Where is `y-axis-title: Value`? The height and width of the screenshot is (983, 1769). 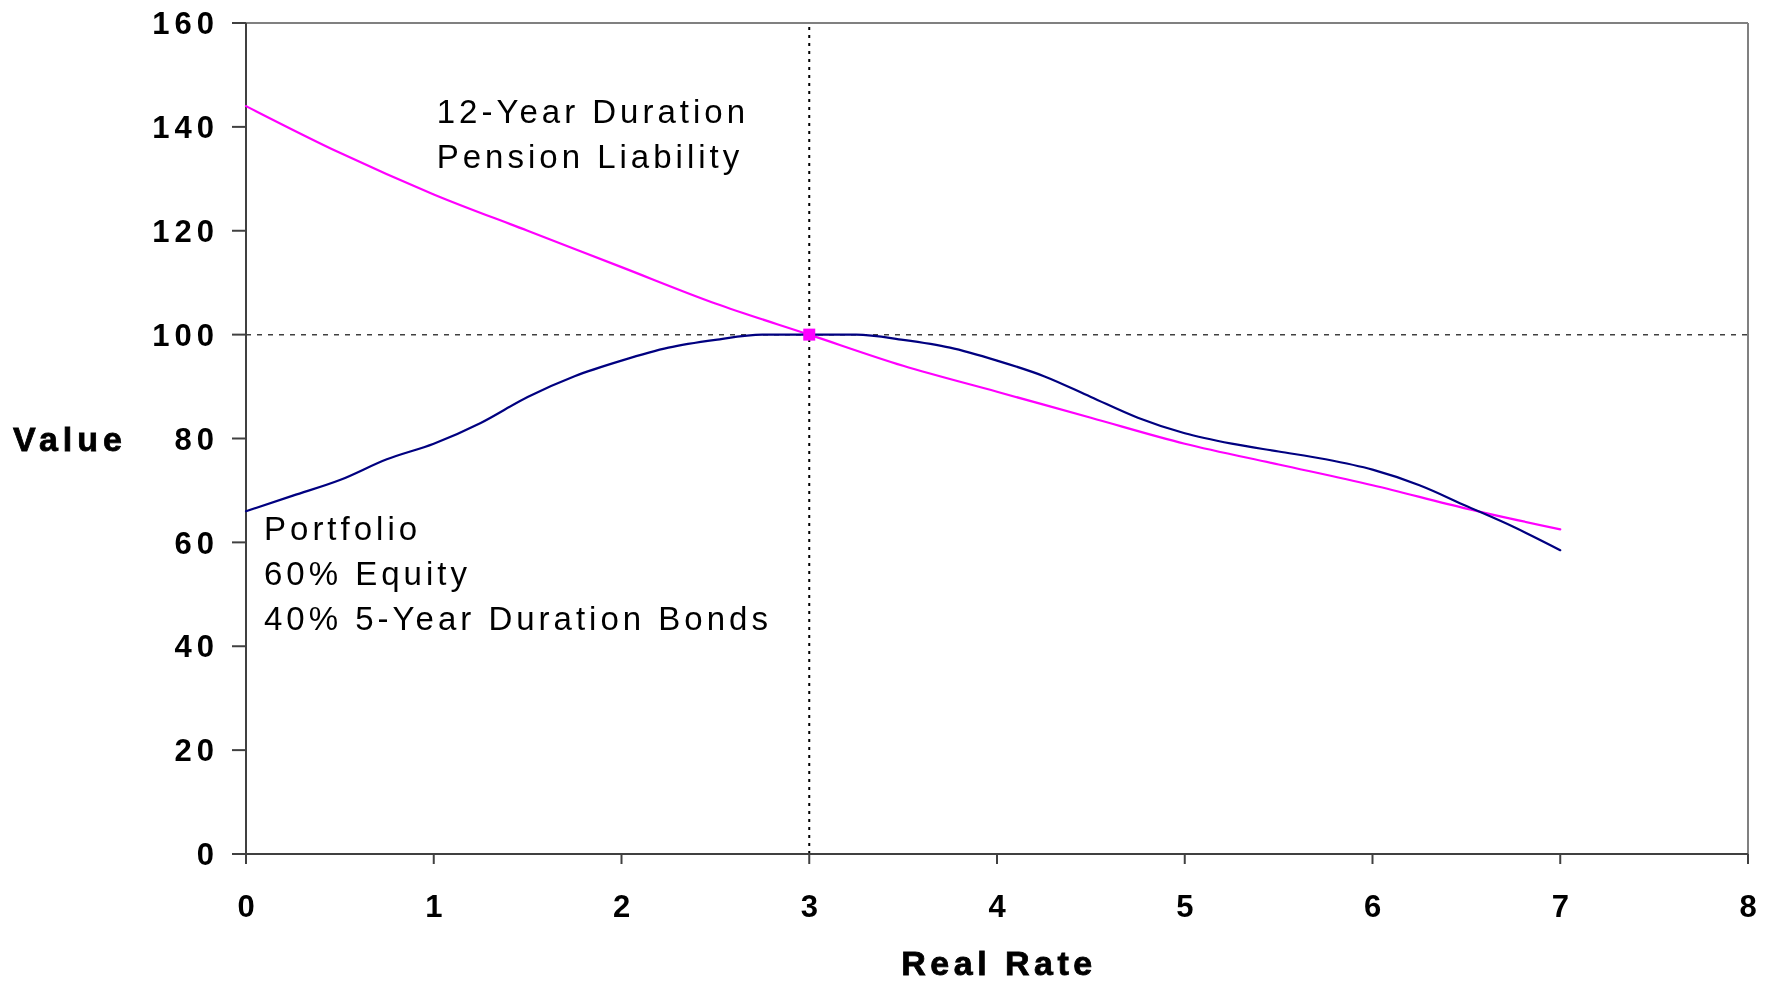 y-axis-title: Value is located at coordinates (70, 438).